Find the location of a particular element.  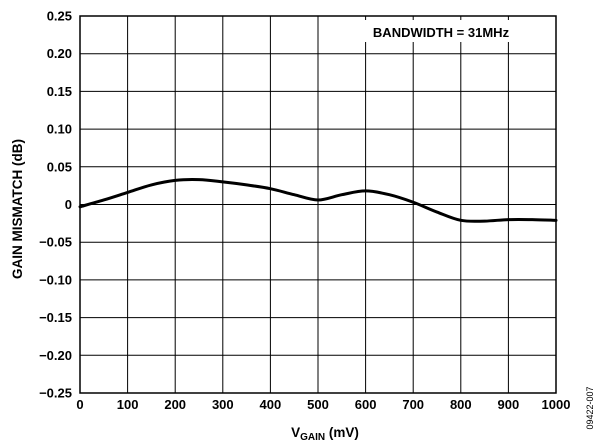

x-tick-label: 800 is located at coordinates (461, 404).